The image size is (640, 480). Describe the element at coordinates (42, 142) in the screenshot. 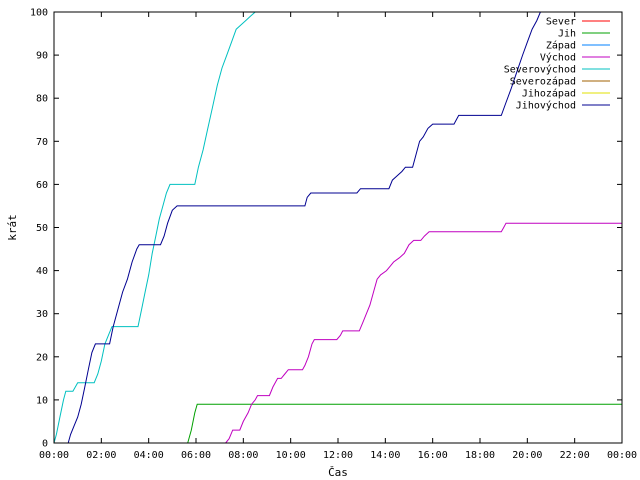

I see `y-tick-label: 70` at that location.